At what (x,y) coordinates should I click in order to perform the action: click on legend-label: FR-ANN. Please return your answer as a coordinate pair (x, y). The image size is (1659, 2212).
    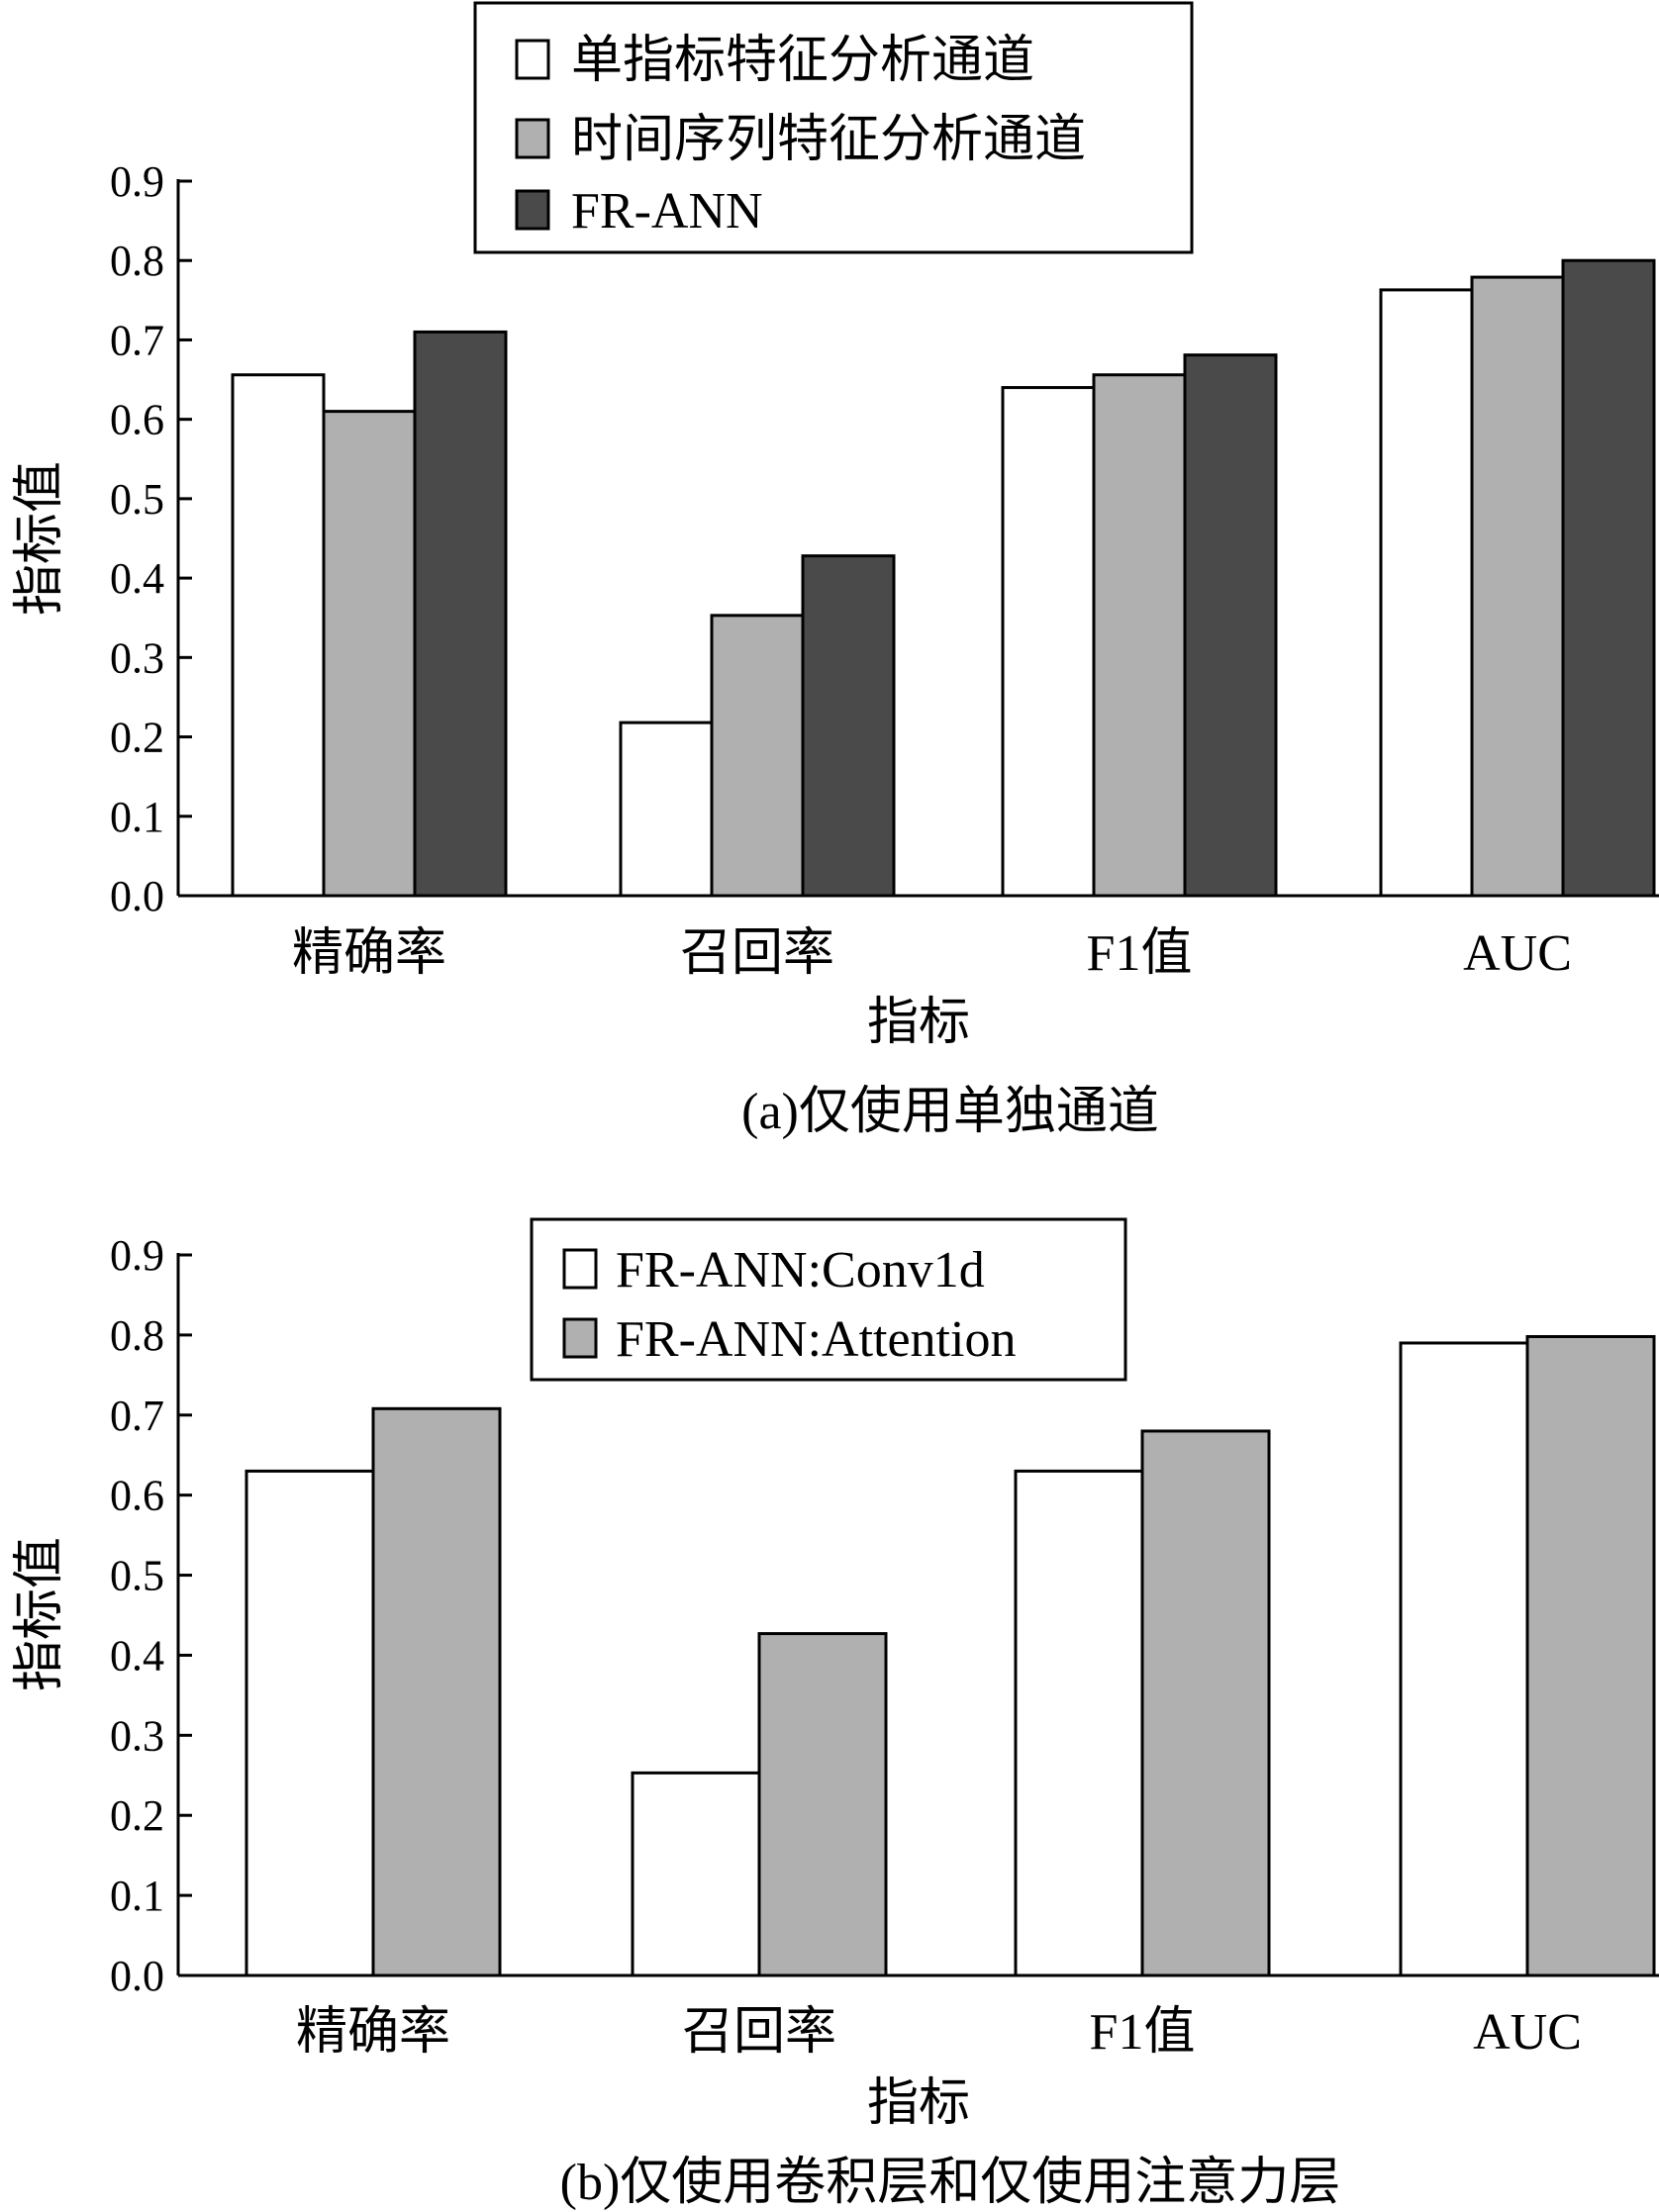
    Looking at the image, I should click on (667, 211).